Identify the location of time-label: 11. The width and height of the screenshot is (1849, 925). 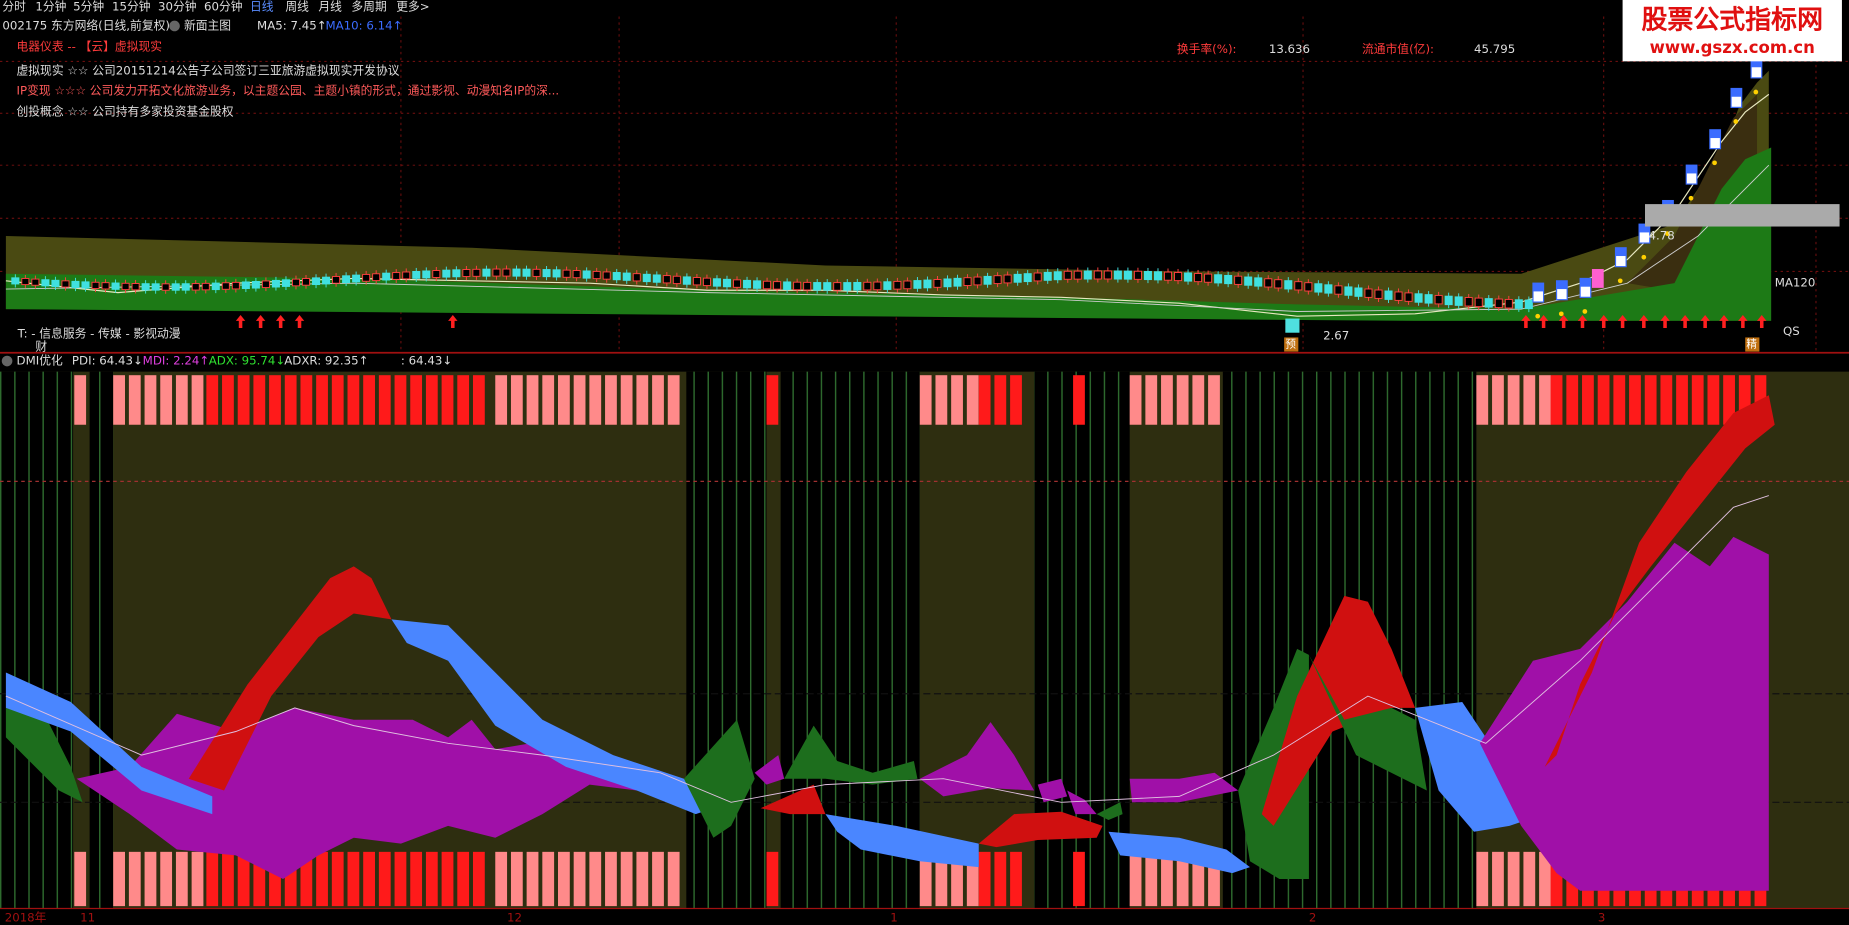
(87, 917).